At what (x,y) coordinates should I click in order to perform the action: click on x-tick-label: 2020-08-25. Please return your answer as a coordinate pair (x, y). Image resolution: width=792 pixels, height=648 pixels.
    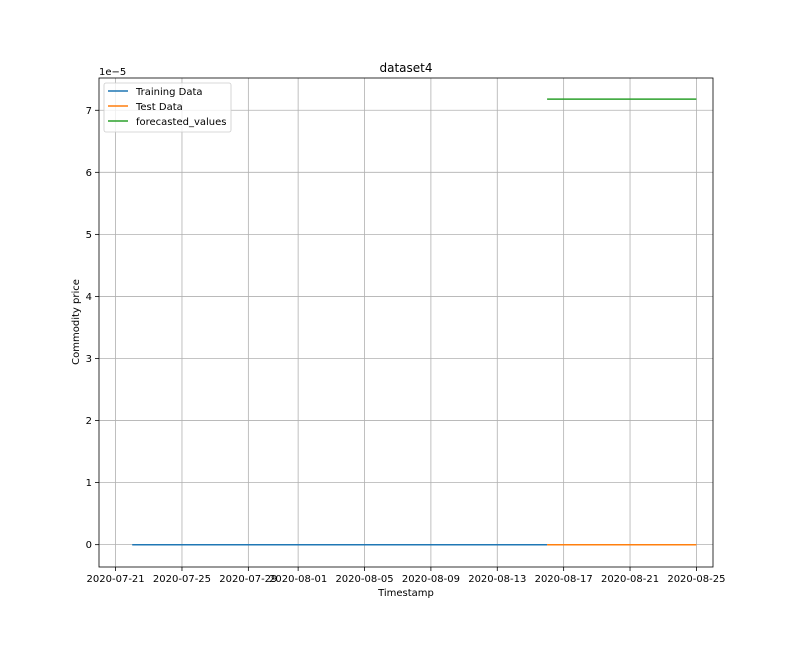
    Looking at the image, I should click on (696, 579).